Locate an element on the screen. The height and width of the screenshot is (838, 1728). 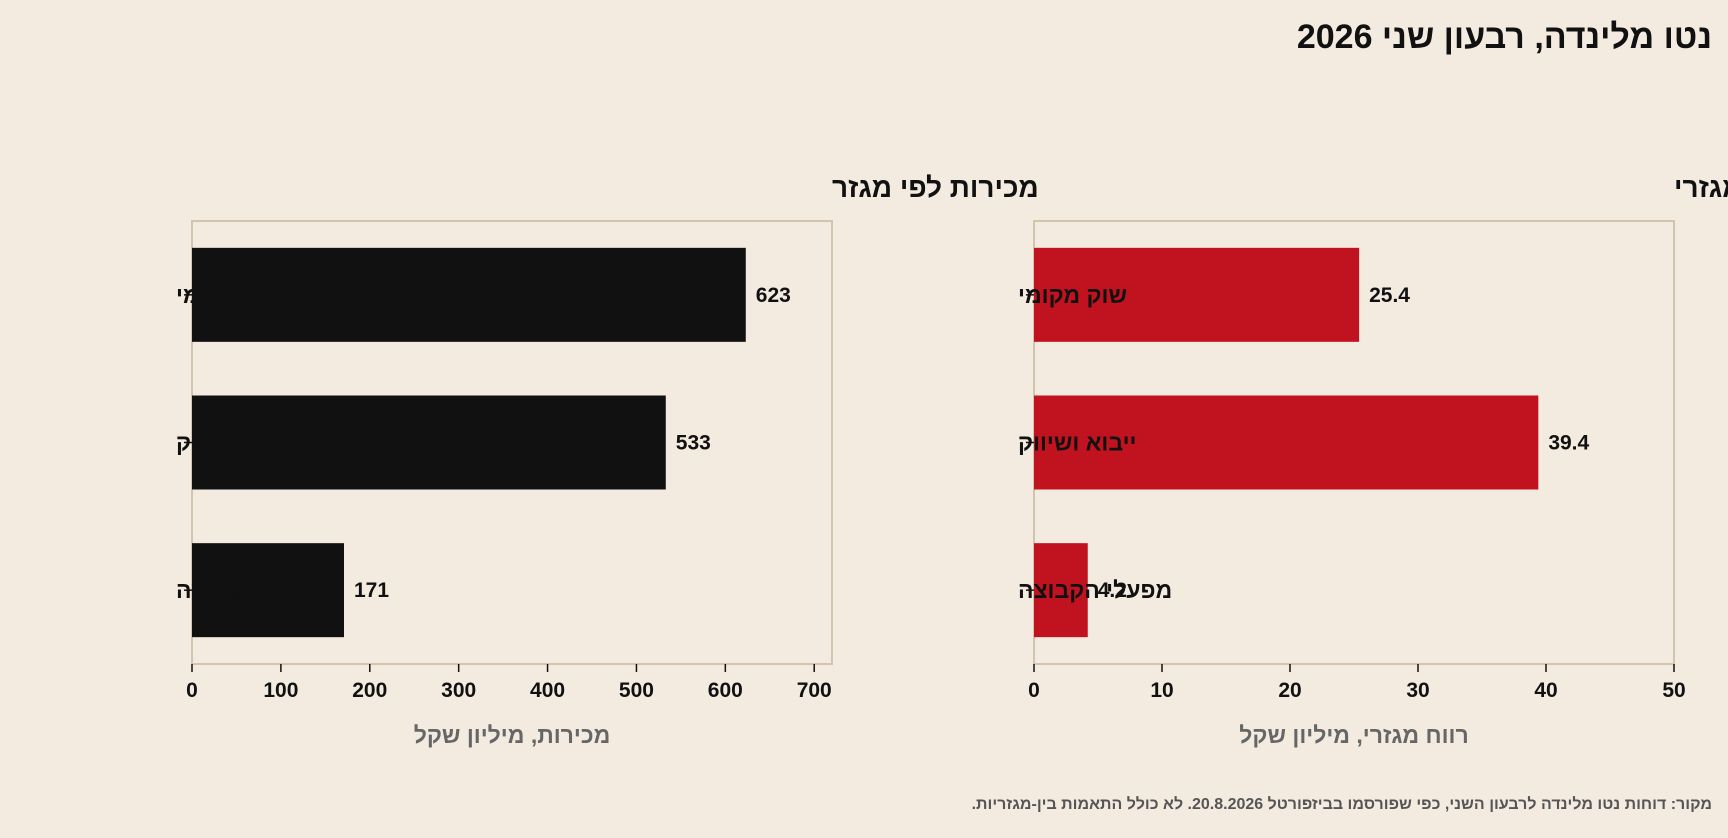
sales-x-axis-label: מכירות, מיליון שקל is located at coordinates (512, 735).